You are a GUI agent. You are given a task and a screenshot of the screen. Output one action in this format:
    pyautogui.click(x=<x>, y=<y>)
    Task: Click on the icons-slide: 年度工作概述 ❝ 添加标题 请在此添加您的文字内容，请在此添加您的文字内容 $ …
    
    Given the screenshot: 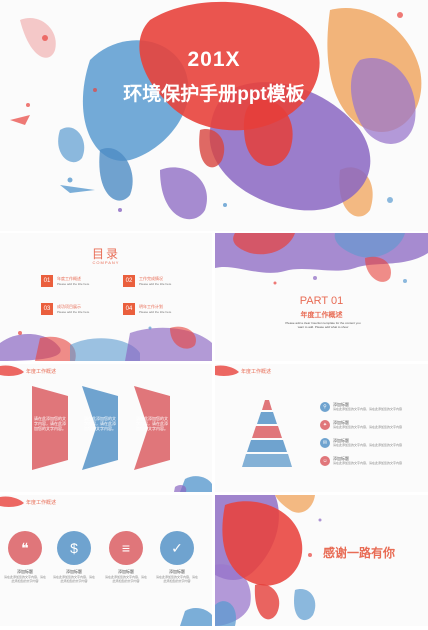 What is the action you would take?
    pyautogui.click(x=106, y=560)
    